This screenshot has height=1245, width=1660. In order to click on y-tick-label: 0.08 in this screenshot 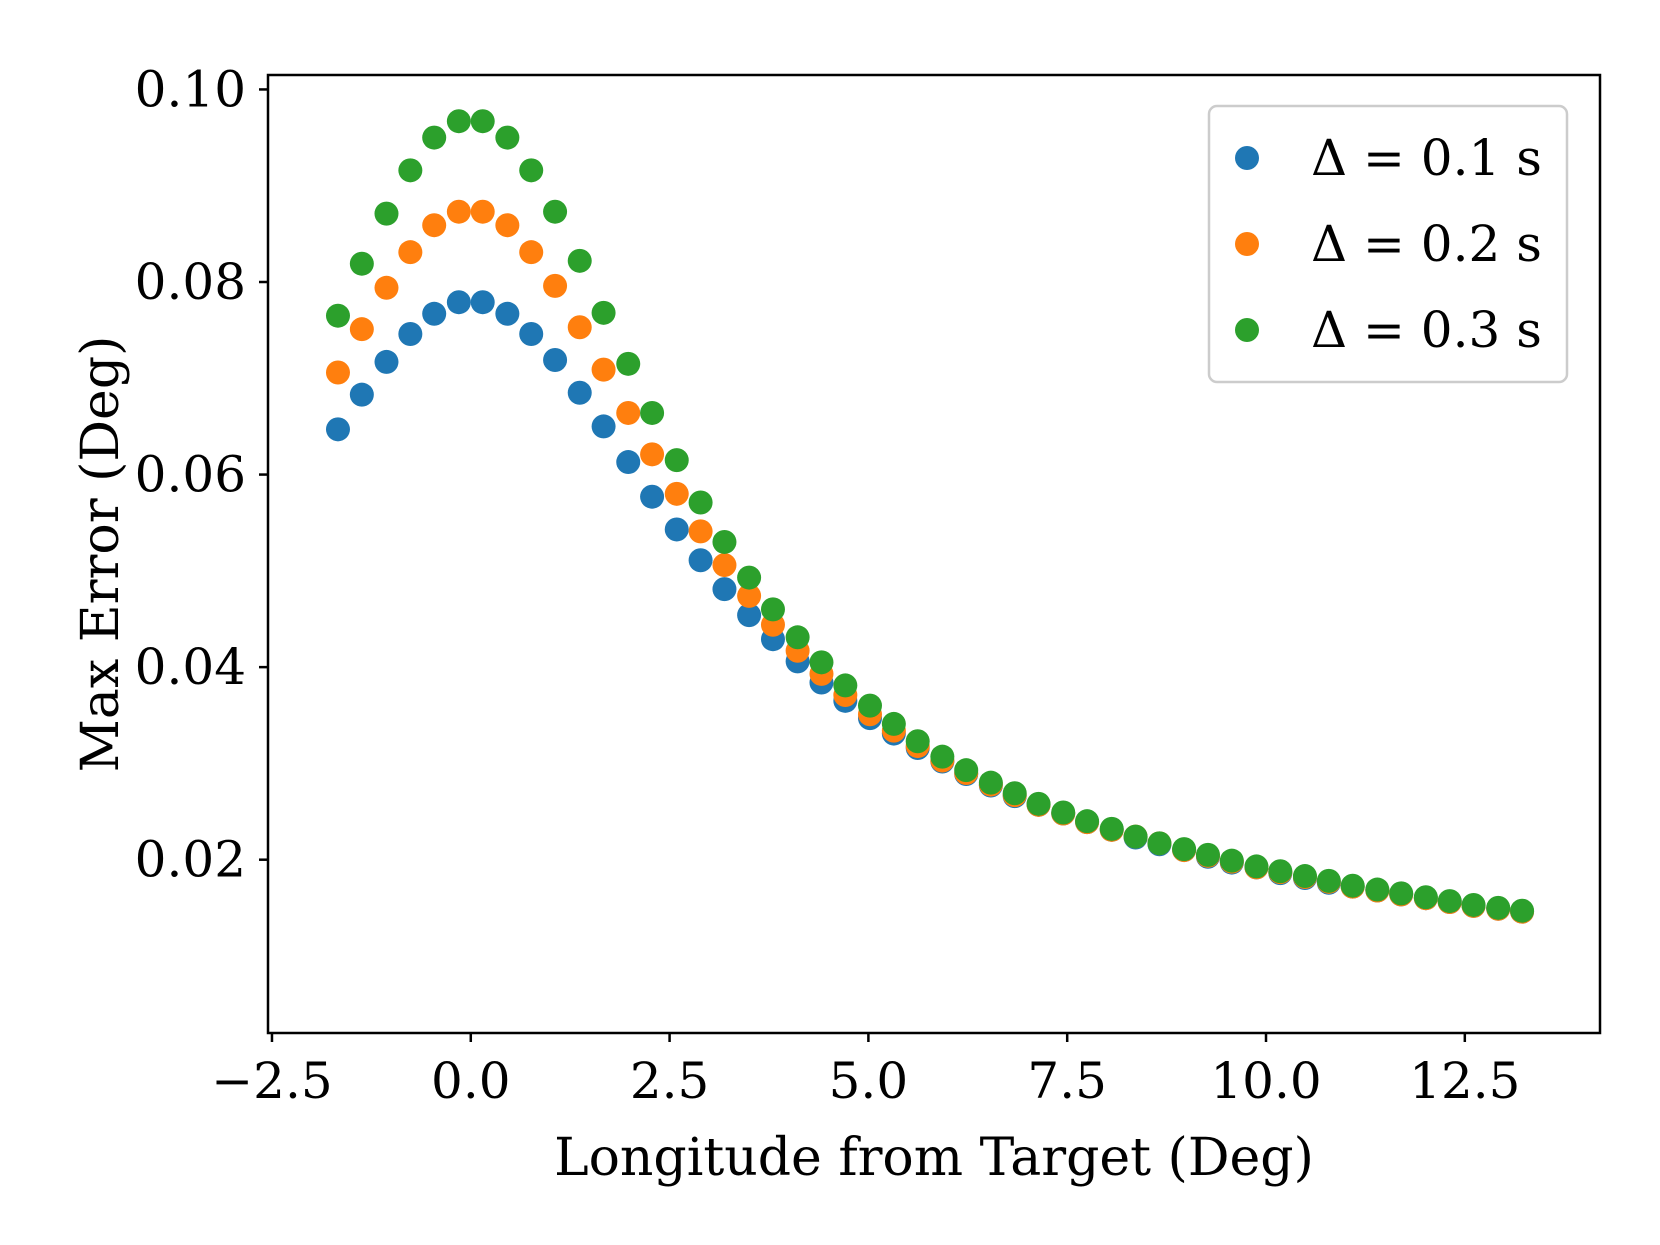, I will do `click(190, 282)`.